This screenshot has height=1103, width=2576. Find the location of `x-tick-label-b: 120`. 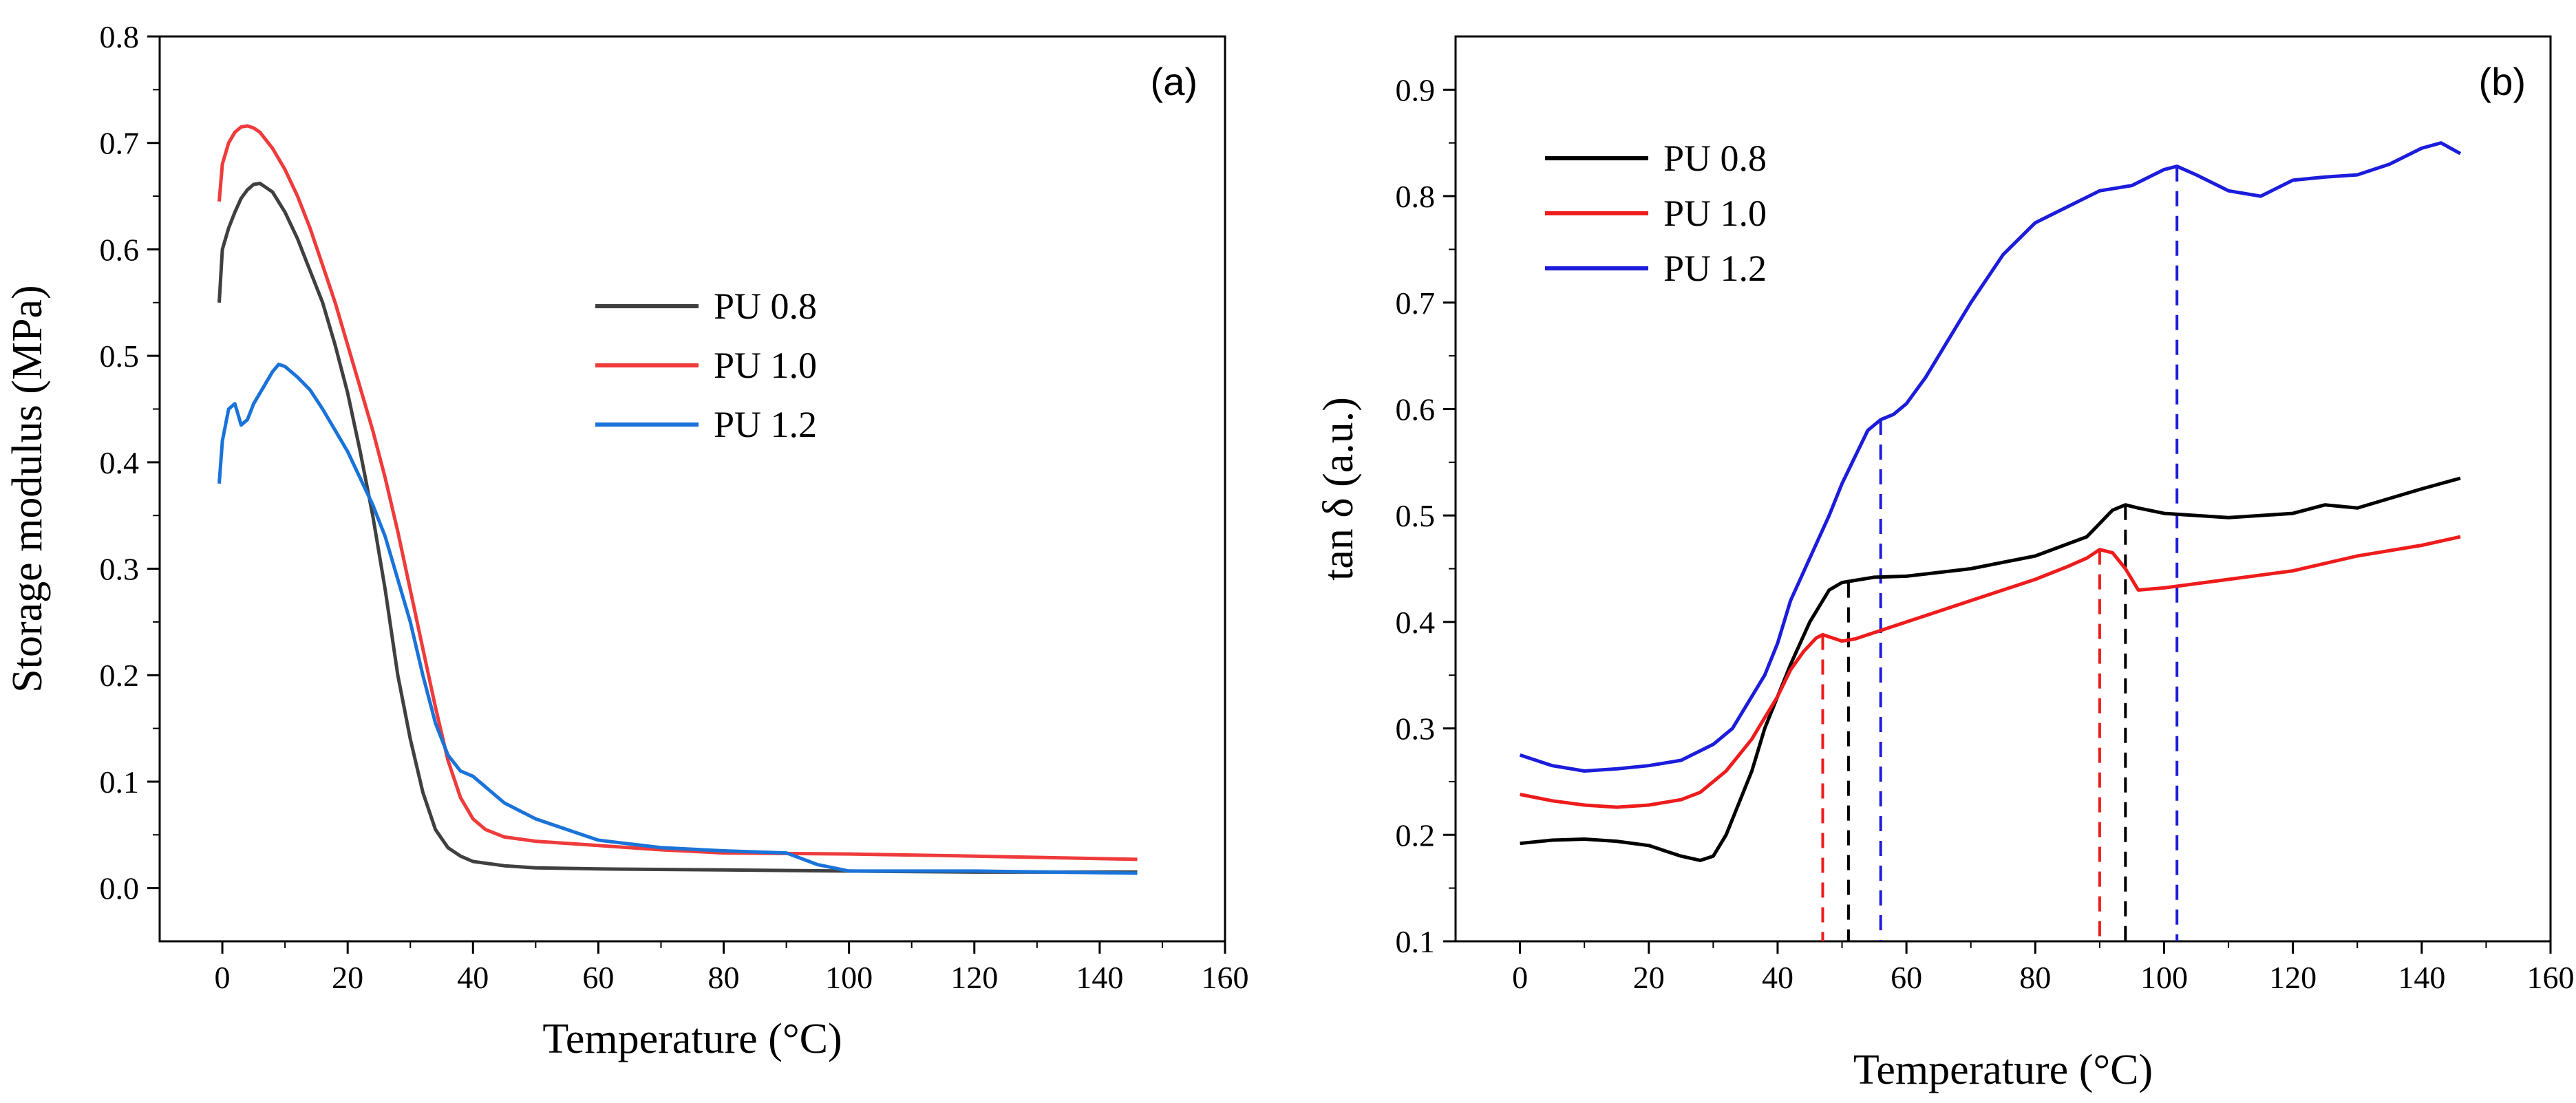

x-tick-label-b: 120 is located at coordinates (2293, 977).